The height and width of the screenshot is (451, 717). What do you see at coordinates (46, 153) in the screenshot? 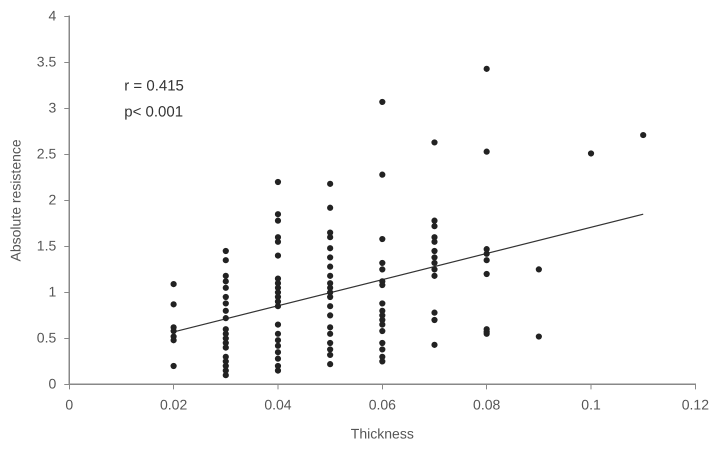
I see `y-tick-label: 2.5` at bounding box center [46, 153].